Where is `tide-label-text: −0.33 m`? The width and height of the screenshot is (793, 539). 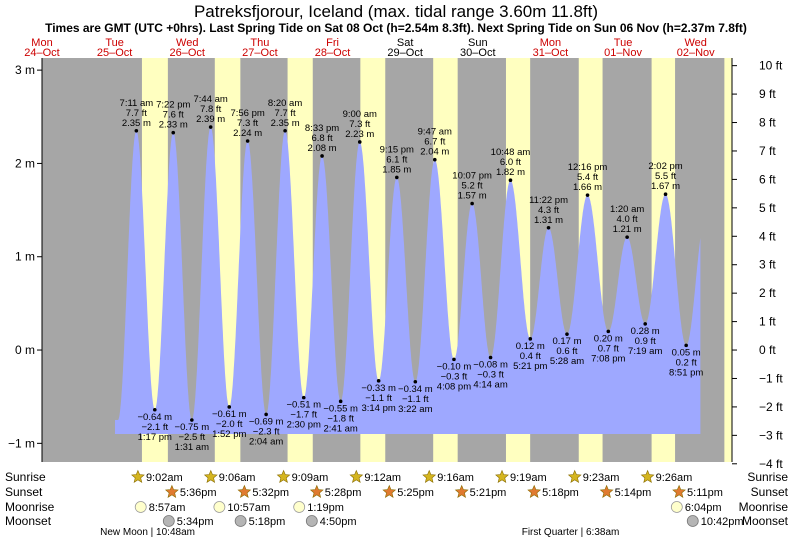 tide-label-text: −0.33 m is located at coordinates (378, 388).